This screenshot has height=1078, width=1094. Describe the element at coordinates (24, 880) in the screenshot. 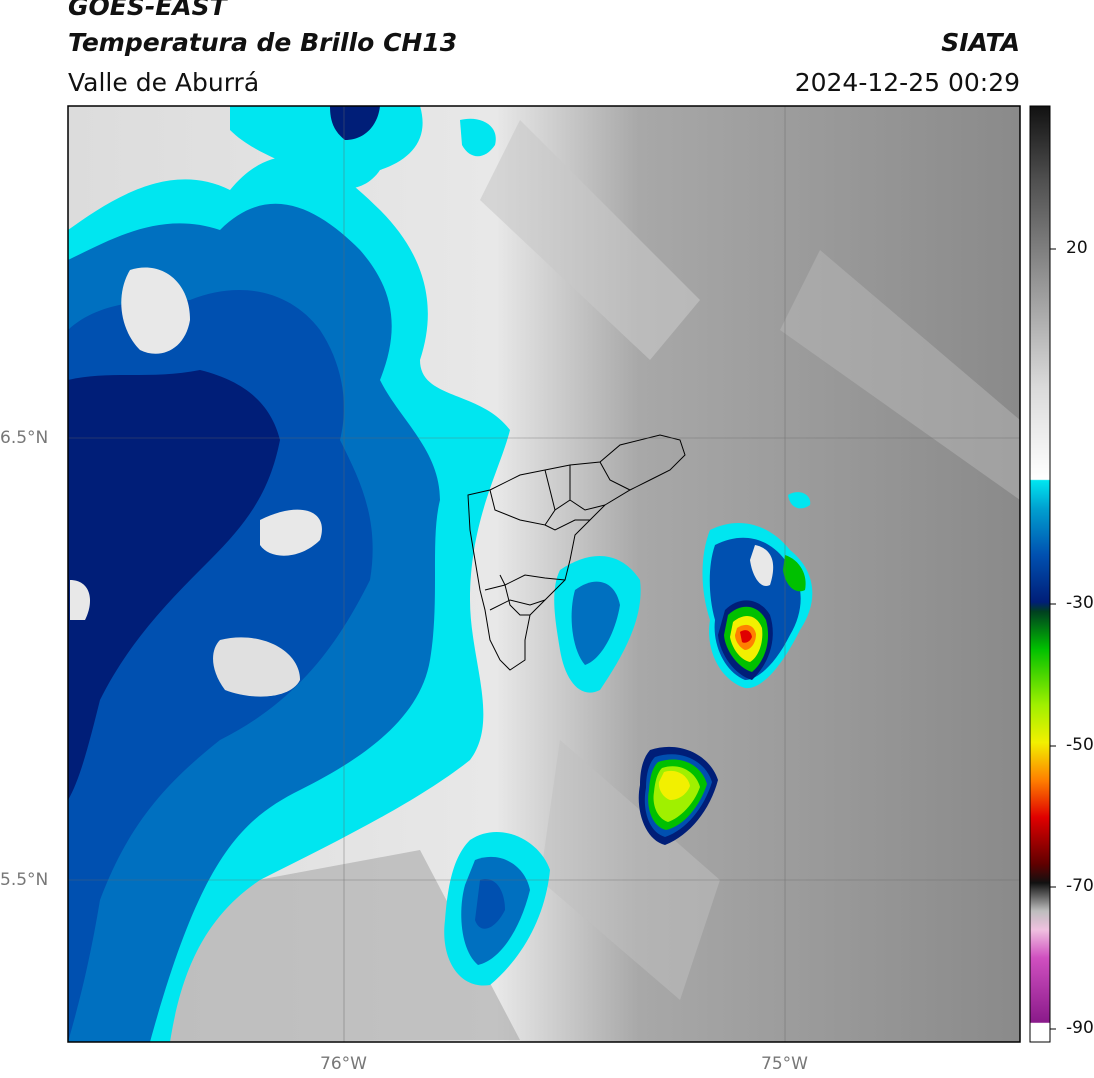

I see `lat-label-5-5: 5.5°N` at that location.